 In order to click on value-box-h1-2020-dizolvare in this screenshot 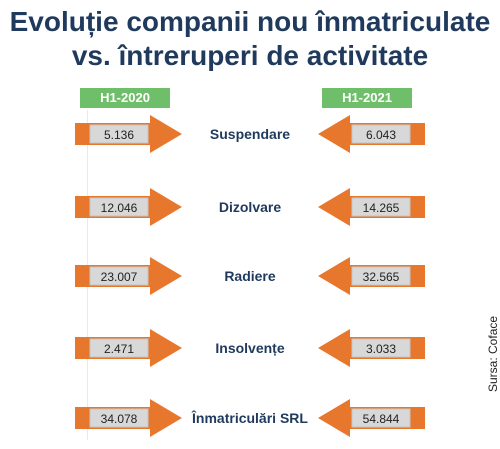, I will do `click(119, 207)`.